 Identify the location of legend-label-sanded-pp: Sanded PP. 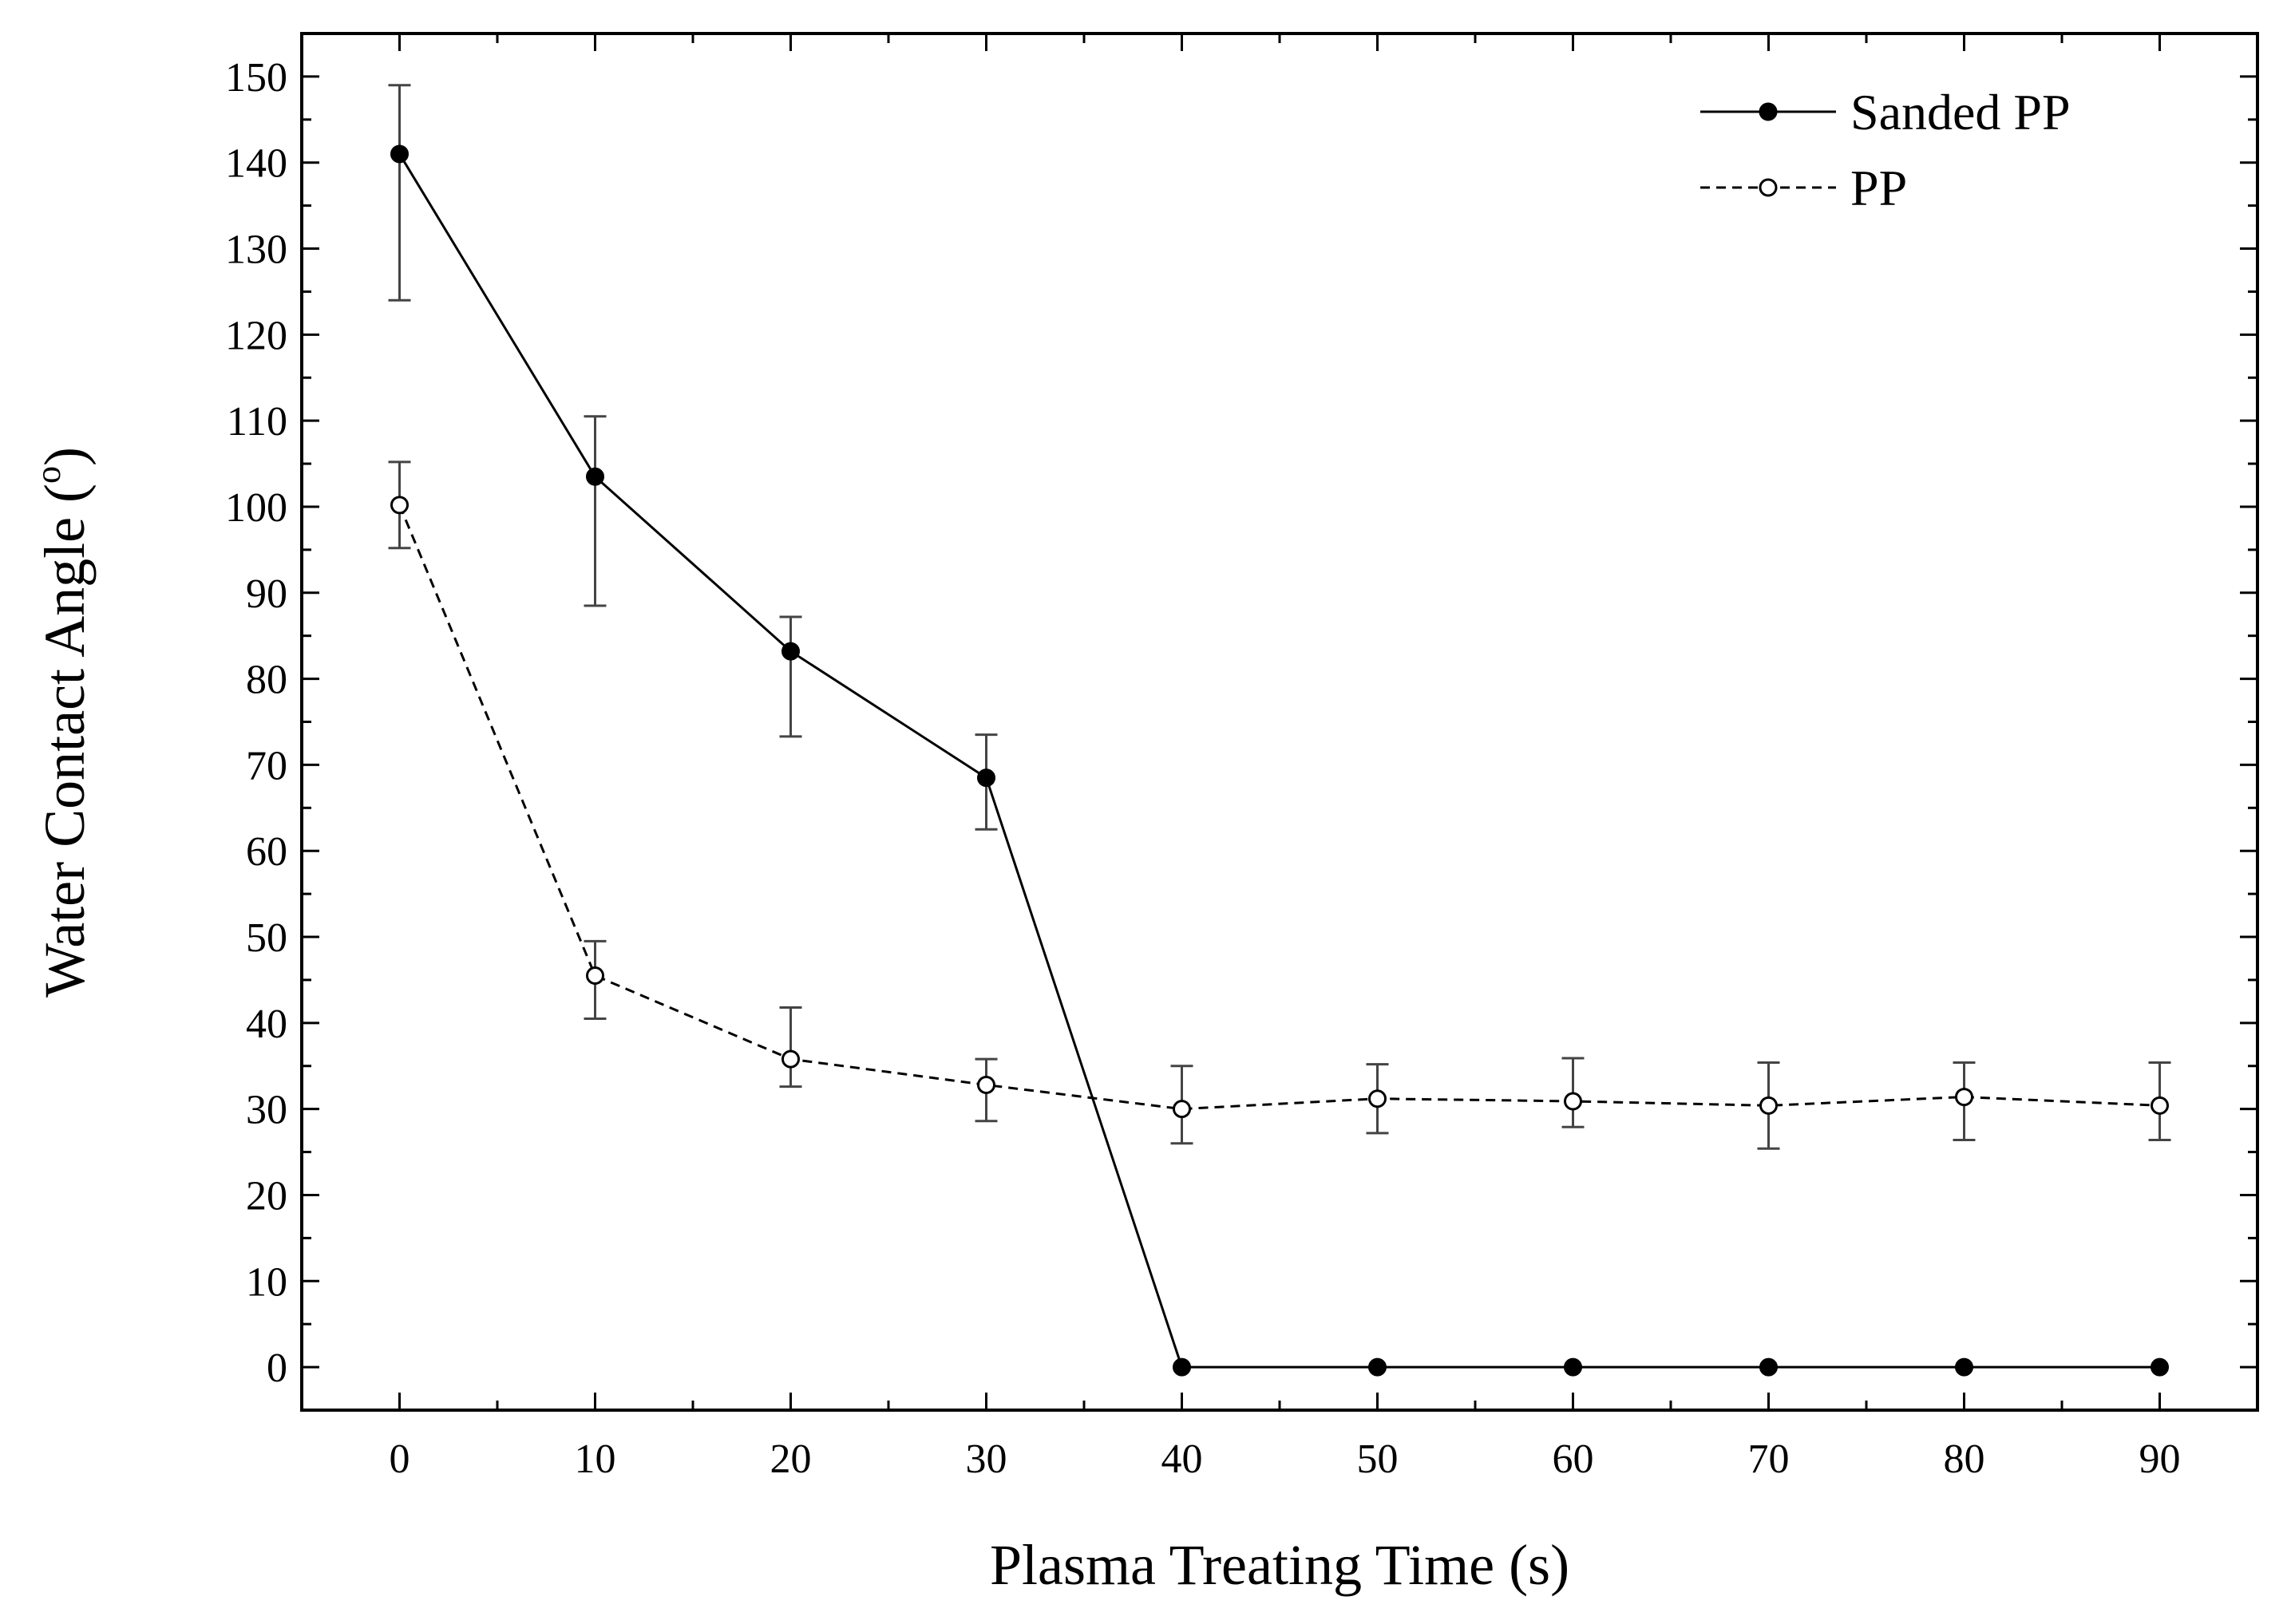
(1961, 112).